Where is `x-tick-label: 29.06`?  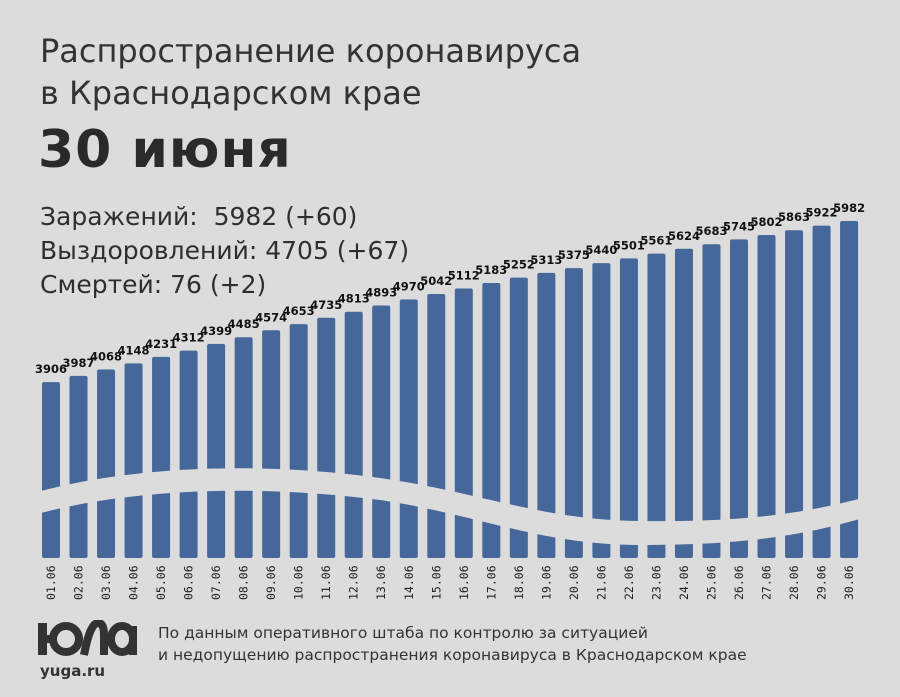
x-tick-label: 29.06 is located at coordinates (822, 582).